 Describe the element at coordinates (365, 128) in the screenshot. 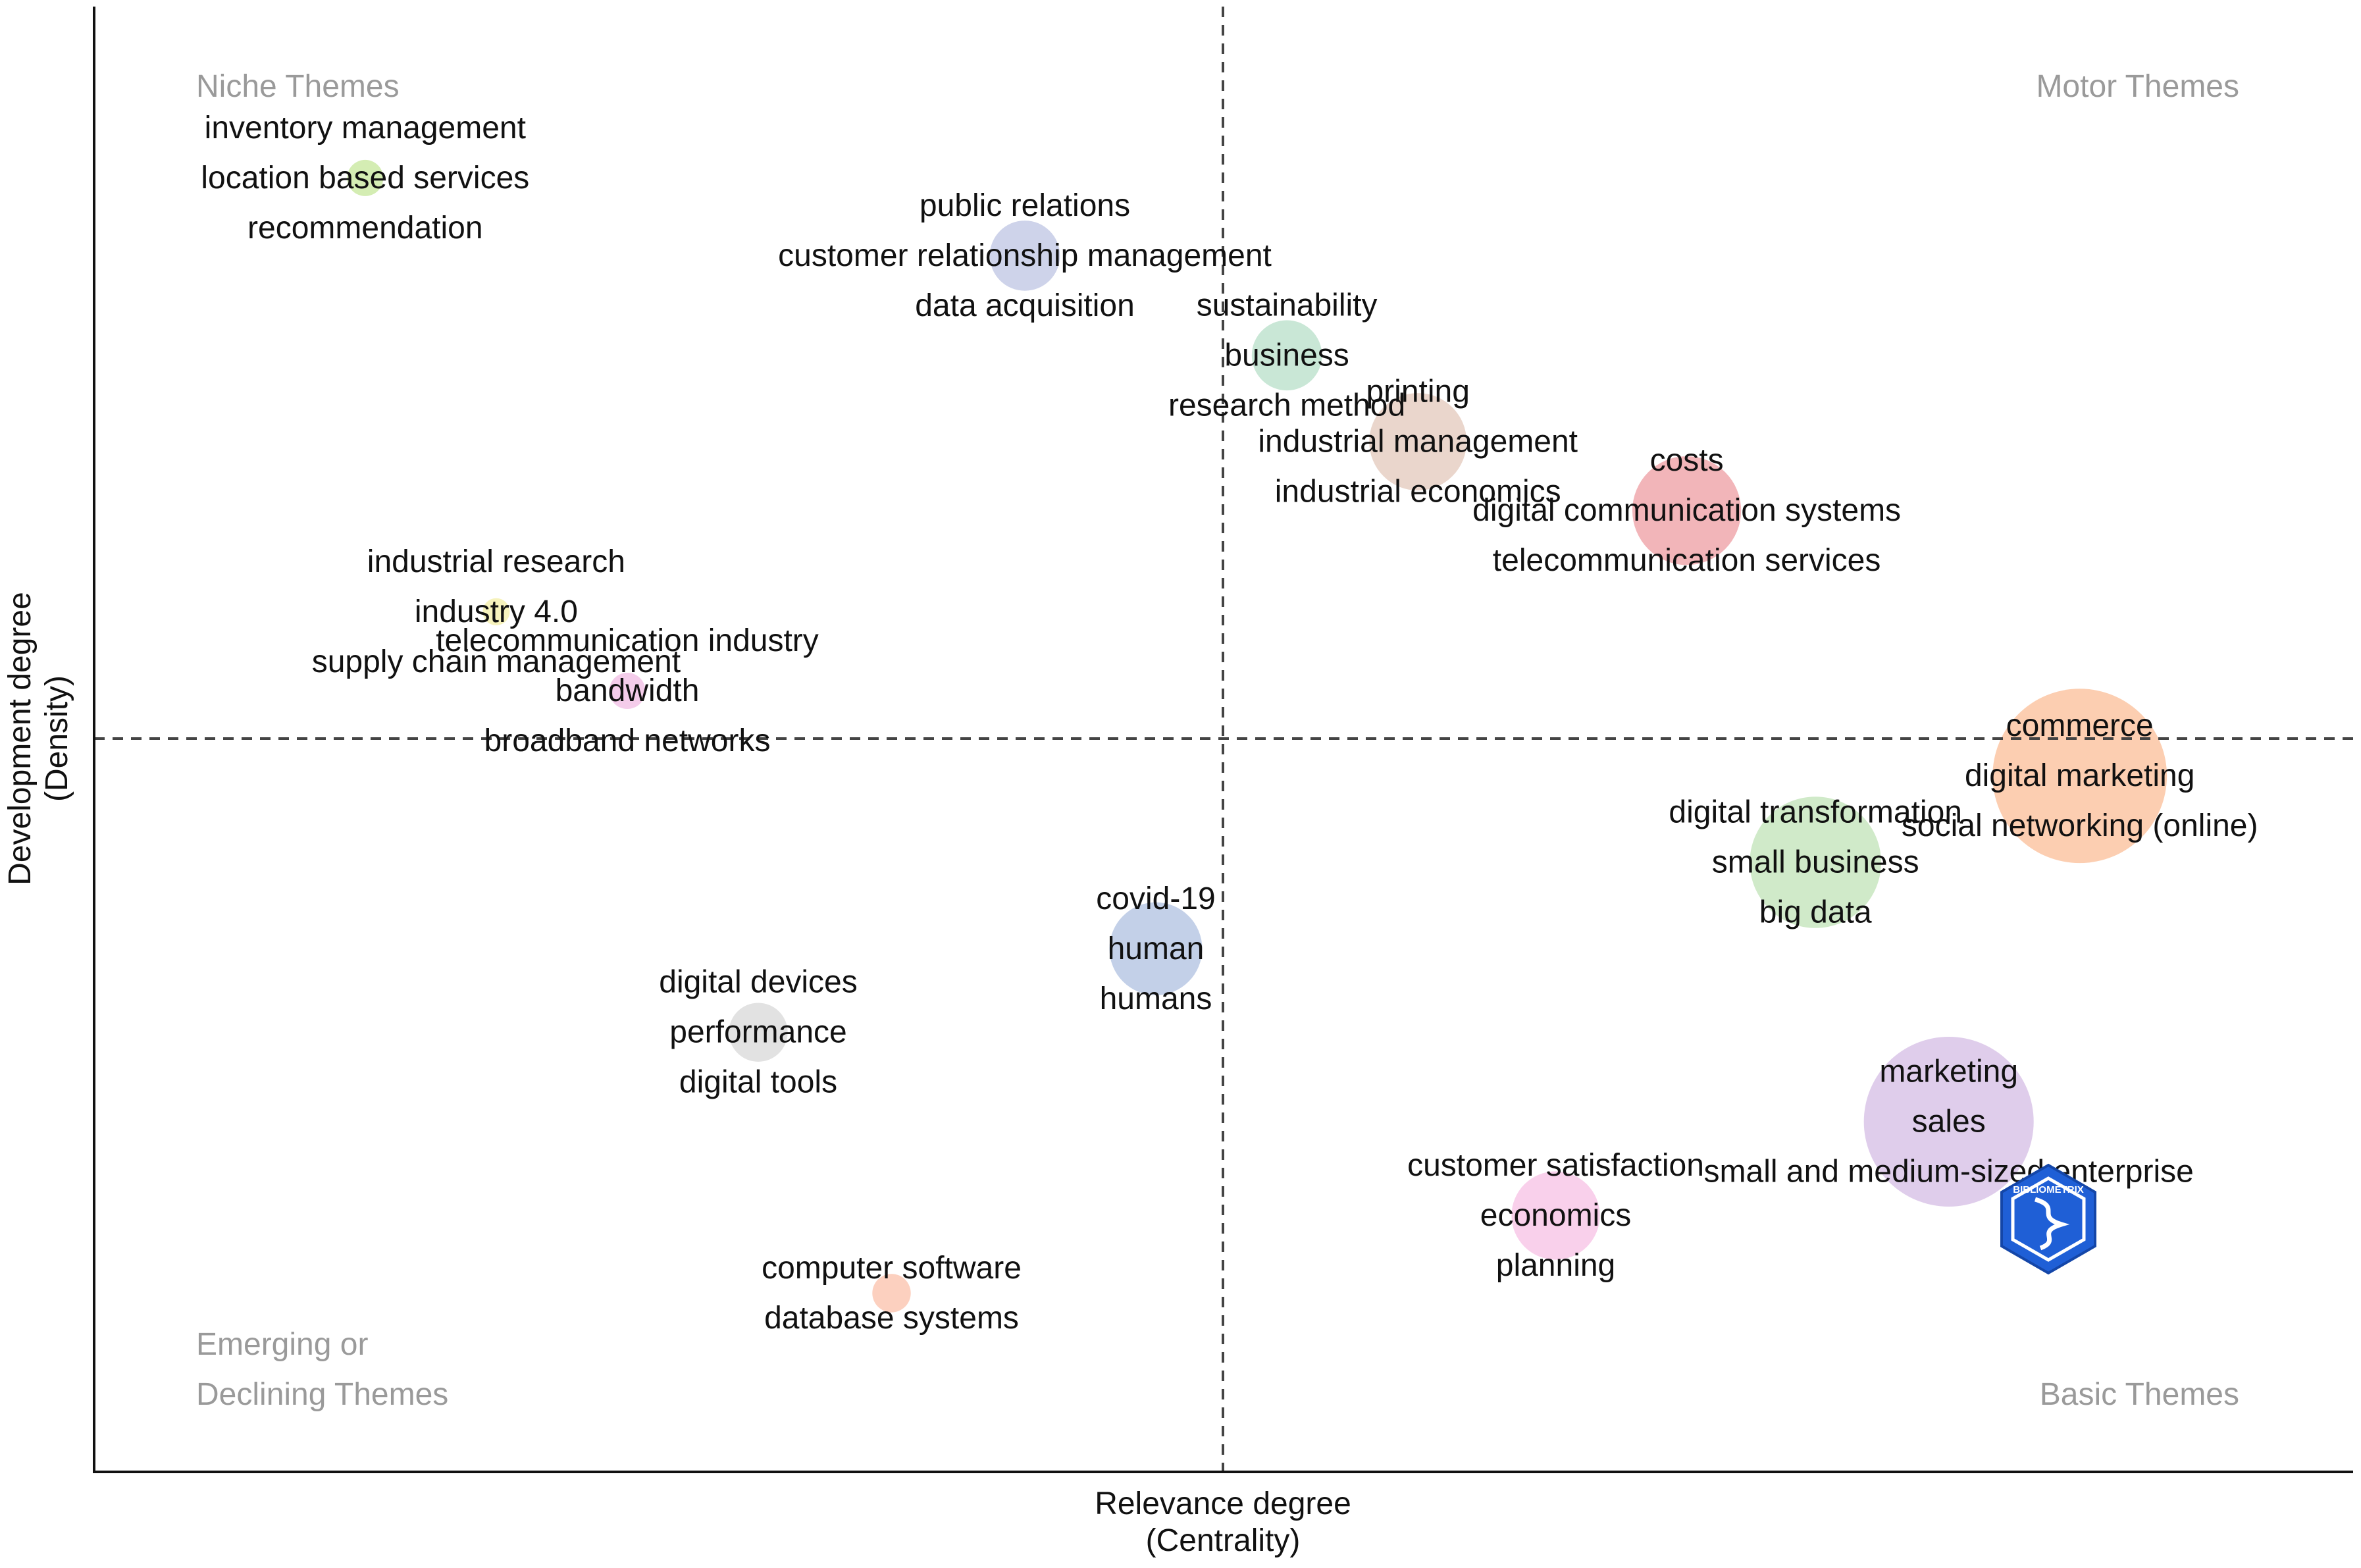

I see `cluster-1-keyword-1: inventory management` at that location.